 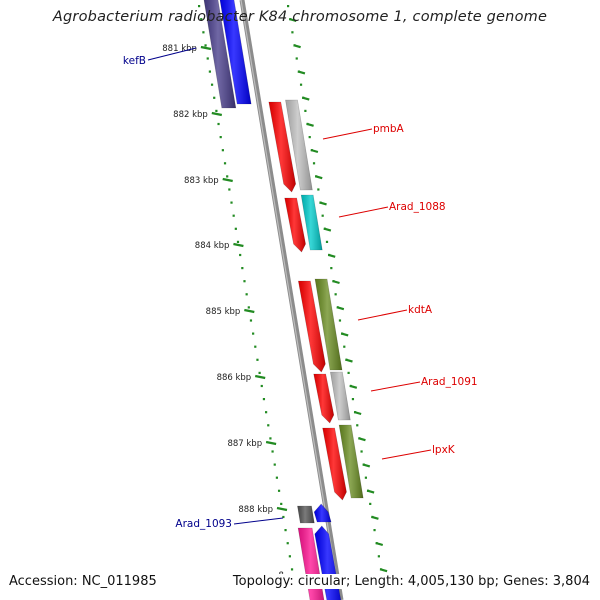 I want to click on gene-lpxK-cog-bar, so click(x=351, y=461).